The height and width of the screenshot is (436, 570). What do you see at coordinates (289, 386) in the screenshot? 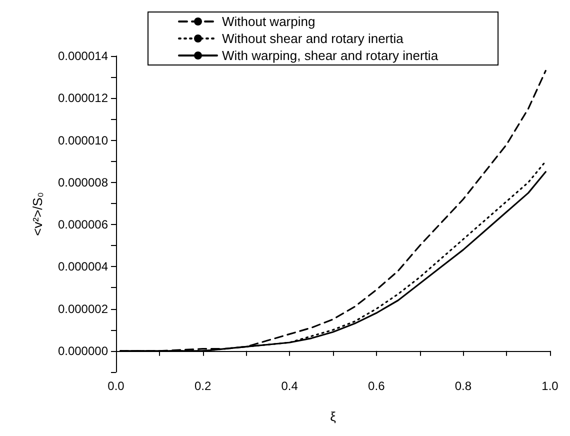
I see `x-tick-label: 0.4` at bounding box center [289, 386].